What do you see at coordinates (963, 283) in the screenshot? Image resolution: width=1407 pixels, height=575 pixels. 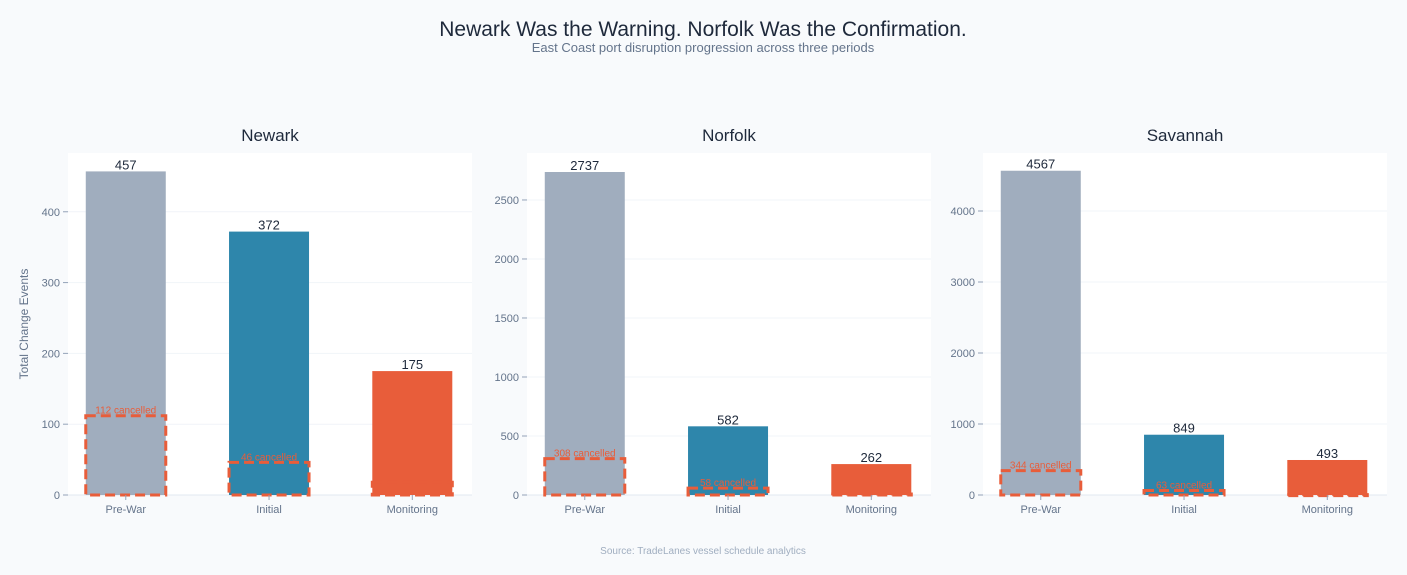 I see `y-tick-label: 3000` at bounding box center [963, 283].